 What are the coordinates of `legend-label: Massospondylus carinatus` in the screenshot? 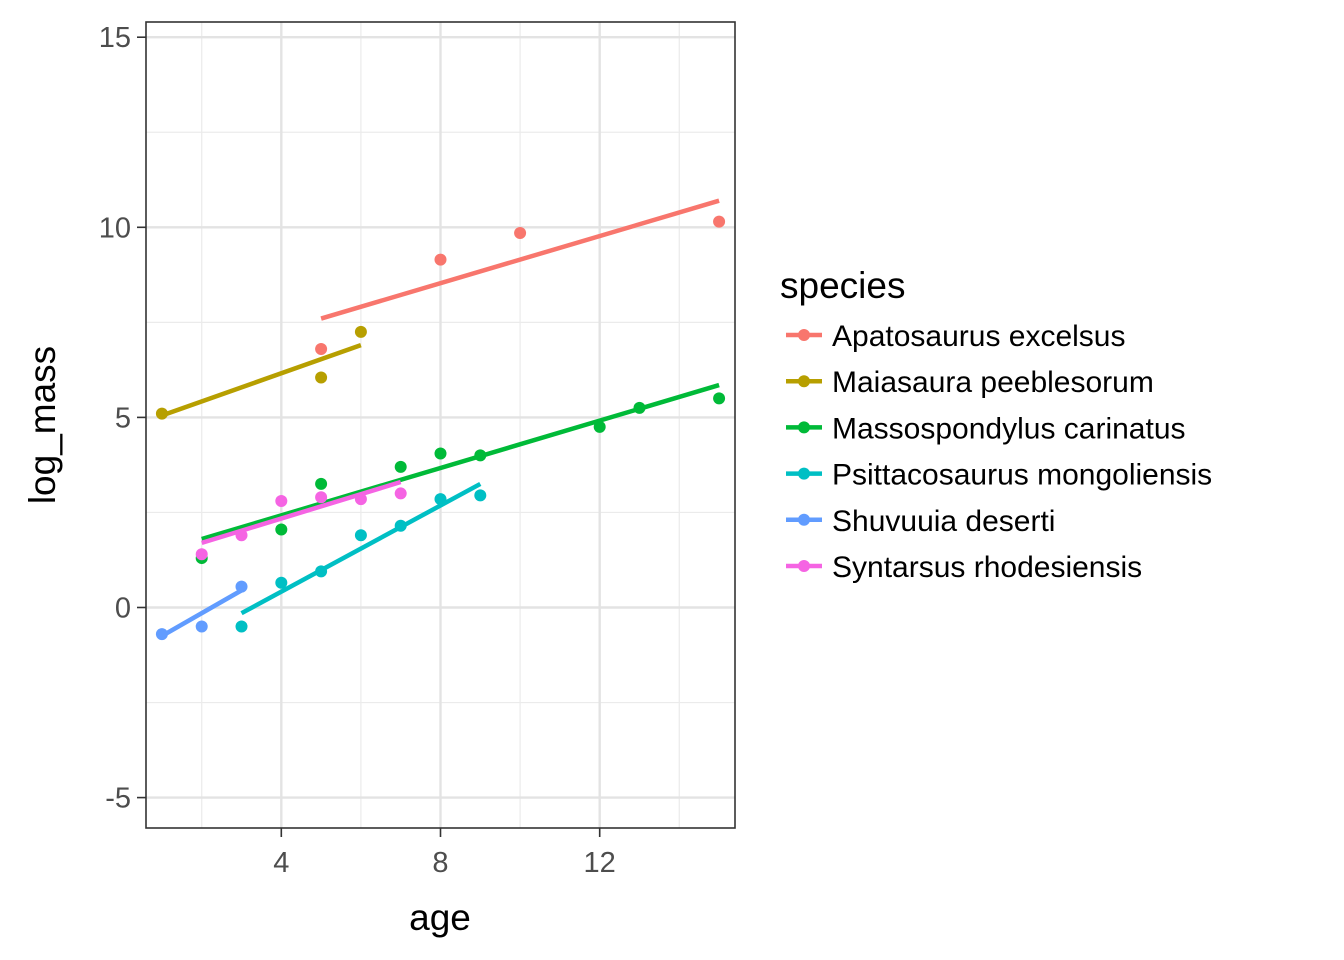 It's located at (1009, 428).